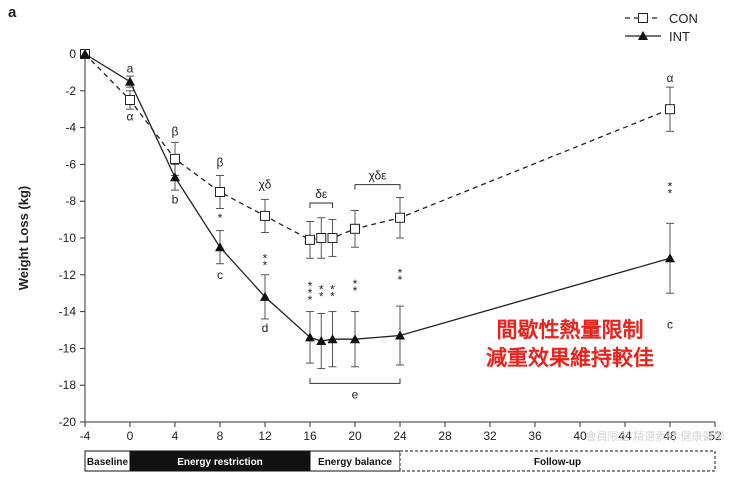 The image size is (740, 480). I want to click on significance-label: *, so click(220, 218).